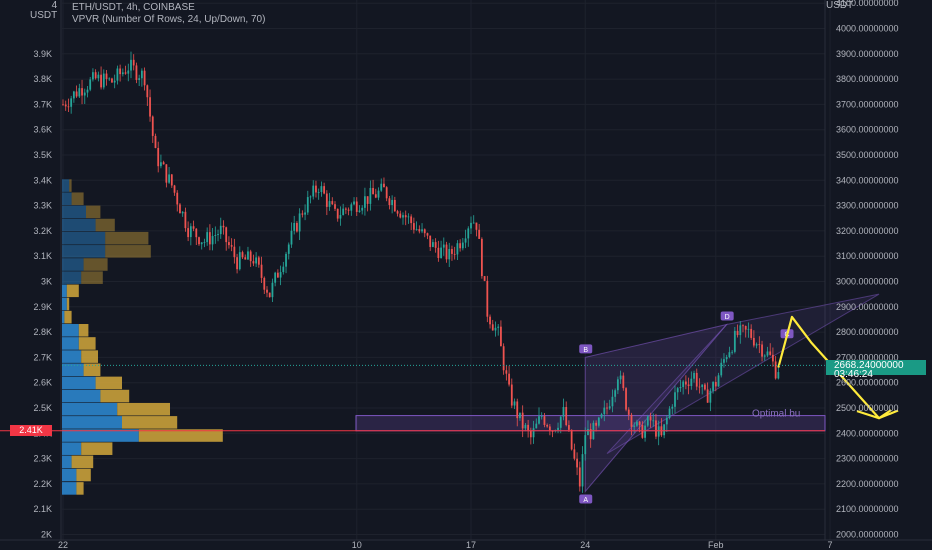 This screenshot has width=932, height=550. What do you see at coordinates (867, 206) in the screenshot?
I see `right-axis-tick-label: 3300.00000000` at bounding box center [867, 206].